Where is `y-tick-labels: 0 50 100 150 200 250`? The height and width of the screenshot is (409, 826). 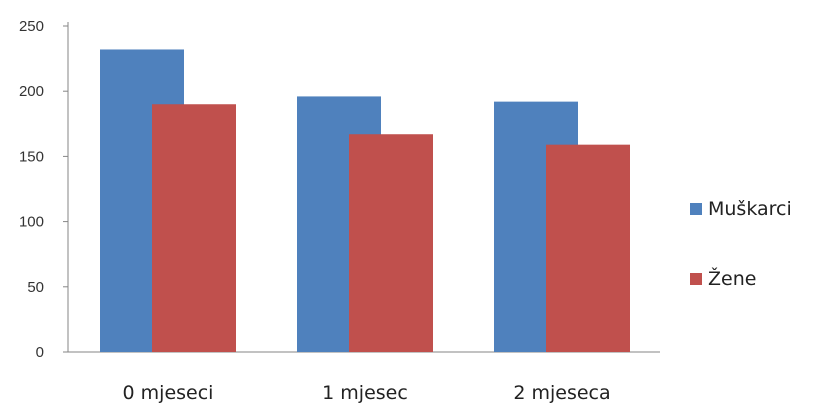 y-tick-labels: 0 50 100 150 200 250 is located at coordinates (31, 189).